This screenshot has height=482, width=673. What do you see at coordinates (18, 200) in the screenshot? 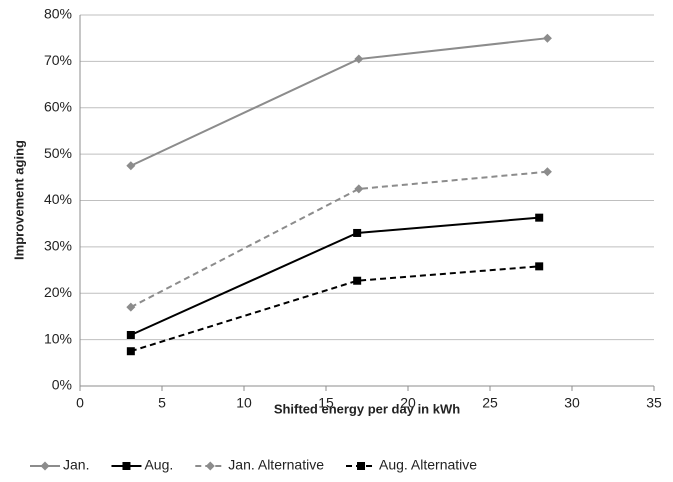
I see `y-axis-title: Improvement aging` at bounding box center [18, 200].